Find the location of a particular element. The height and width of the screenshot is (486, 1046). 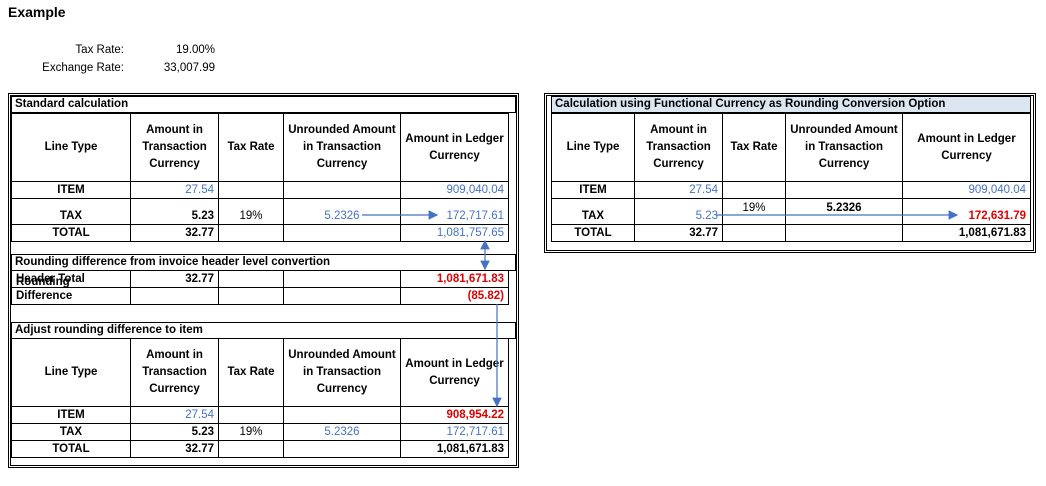

parameter-value: 33,007.99 is located at coordinates (189, 68).